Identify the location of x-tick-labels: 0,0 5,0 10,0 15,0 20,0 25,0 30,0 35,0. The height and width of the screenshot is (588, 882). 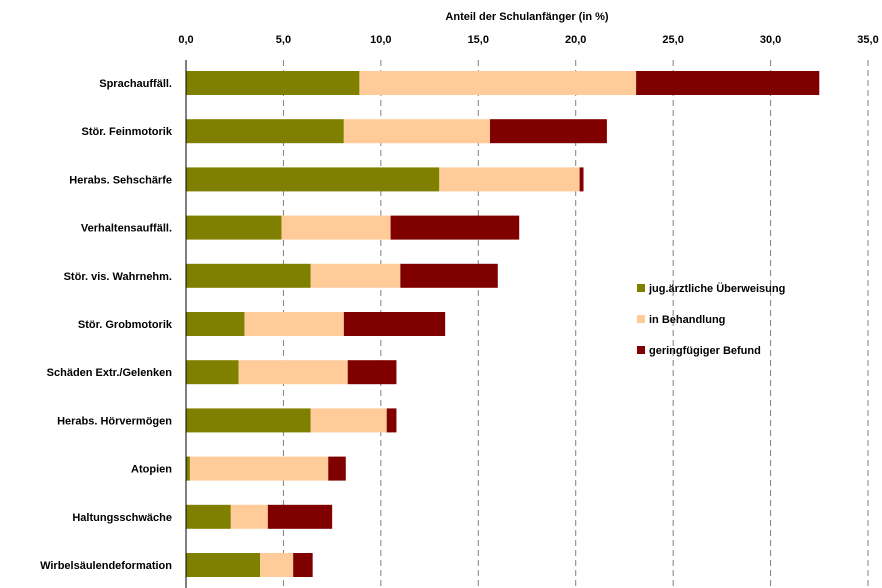
(528, 40).